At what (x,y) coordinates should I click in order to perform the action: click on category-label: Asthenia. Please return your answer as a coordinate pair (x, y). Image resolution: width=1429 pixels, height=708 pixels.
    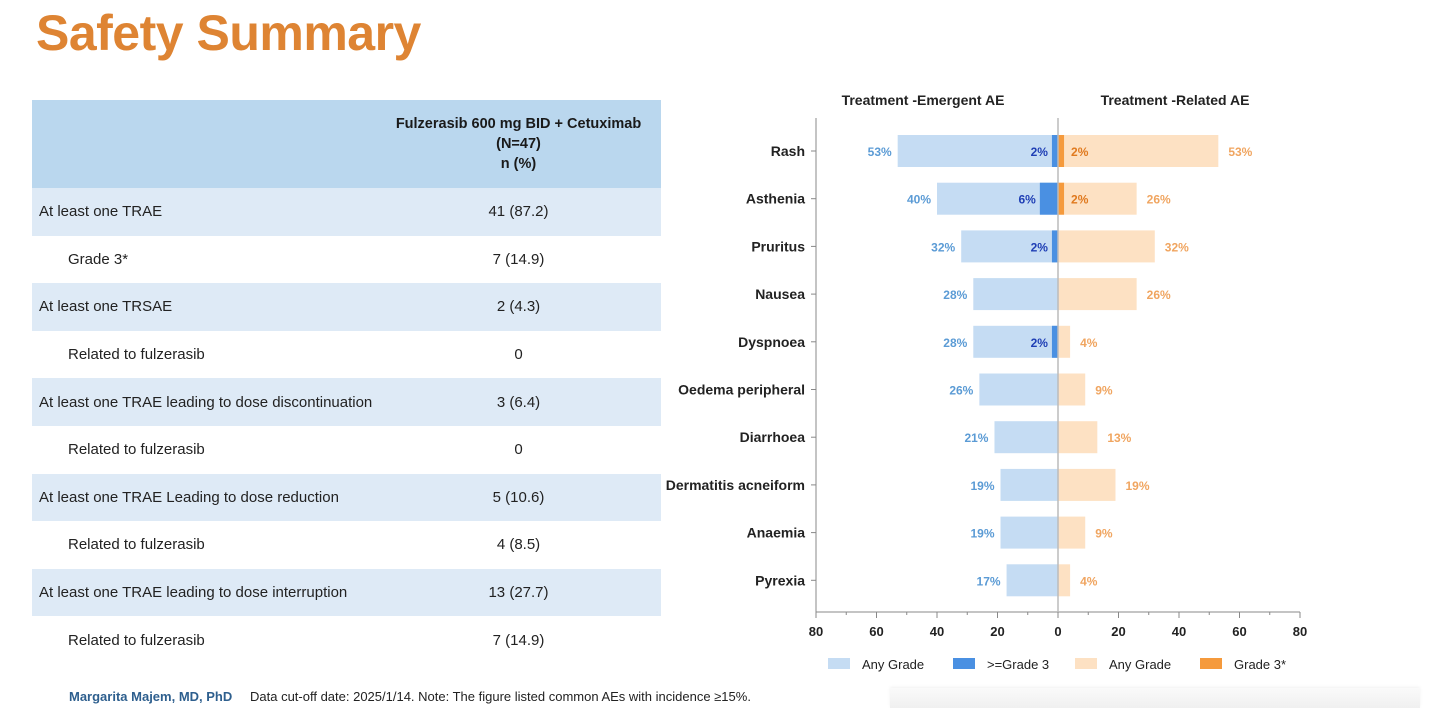
    Looking at the image, I should click on (775, 199).